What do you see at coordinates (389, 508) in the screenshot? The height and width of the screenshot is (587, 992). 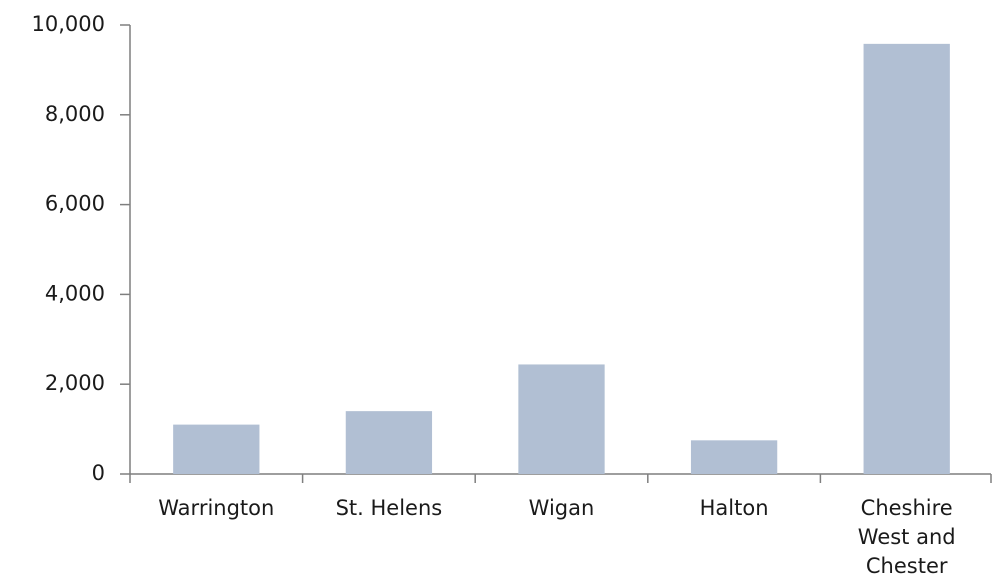 I see `x-tick-label: St. Helens` at bounding box center [389, 508].